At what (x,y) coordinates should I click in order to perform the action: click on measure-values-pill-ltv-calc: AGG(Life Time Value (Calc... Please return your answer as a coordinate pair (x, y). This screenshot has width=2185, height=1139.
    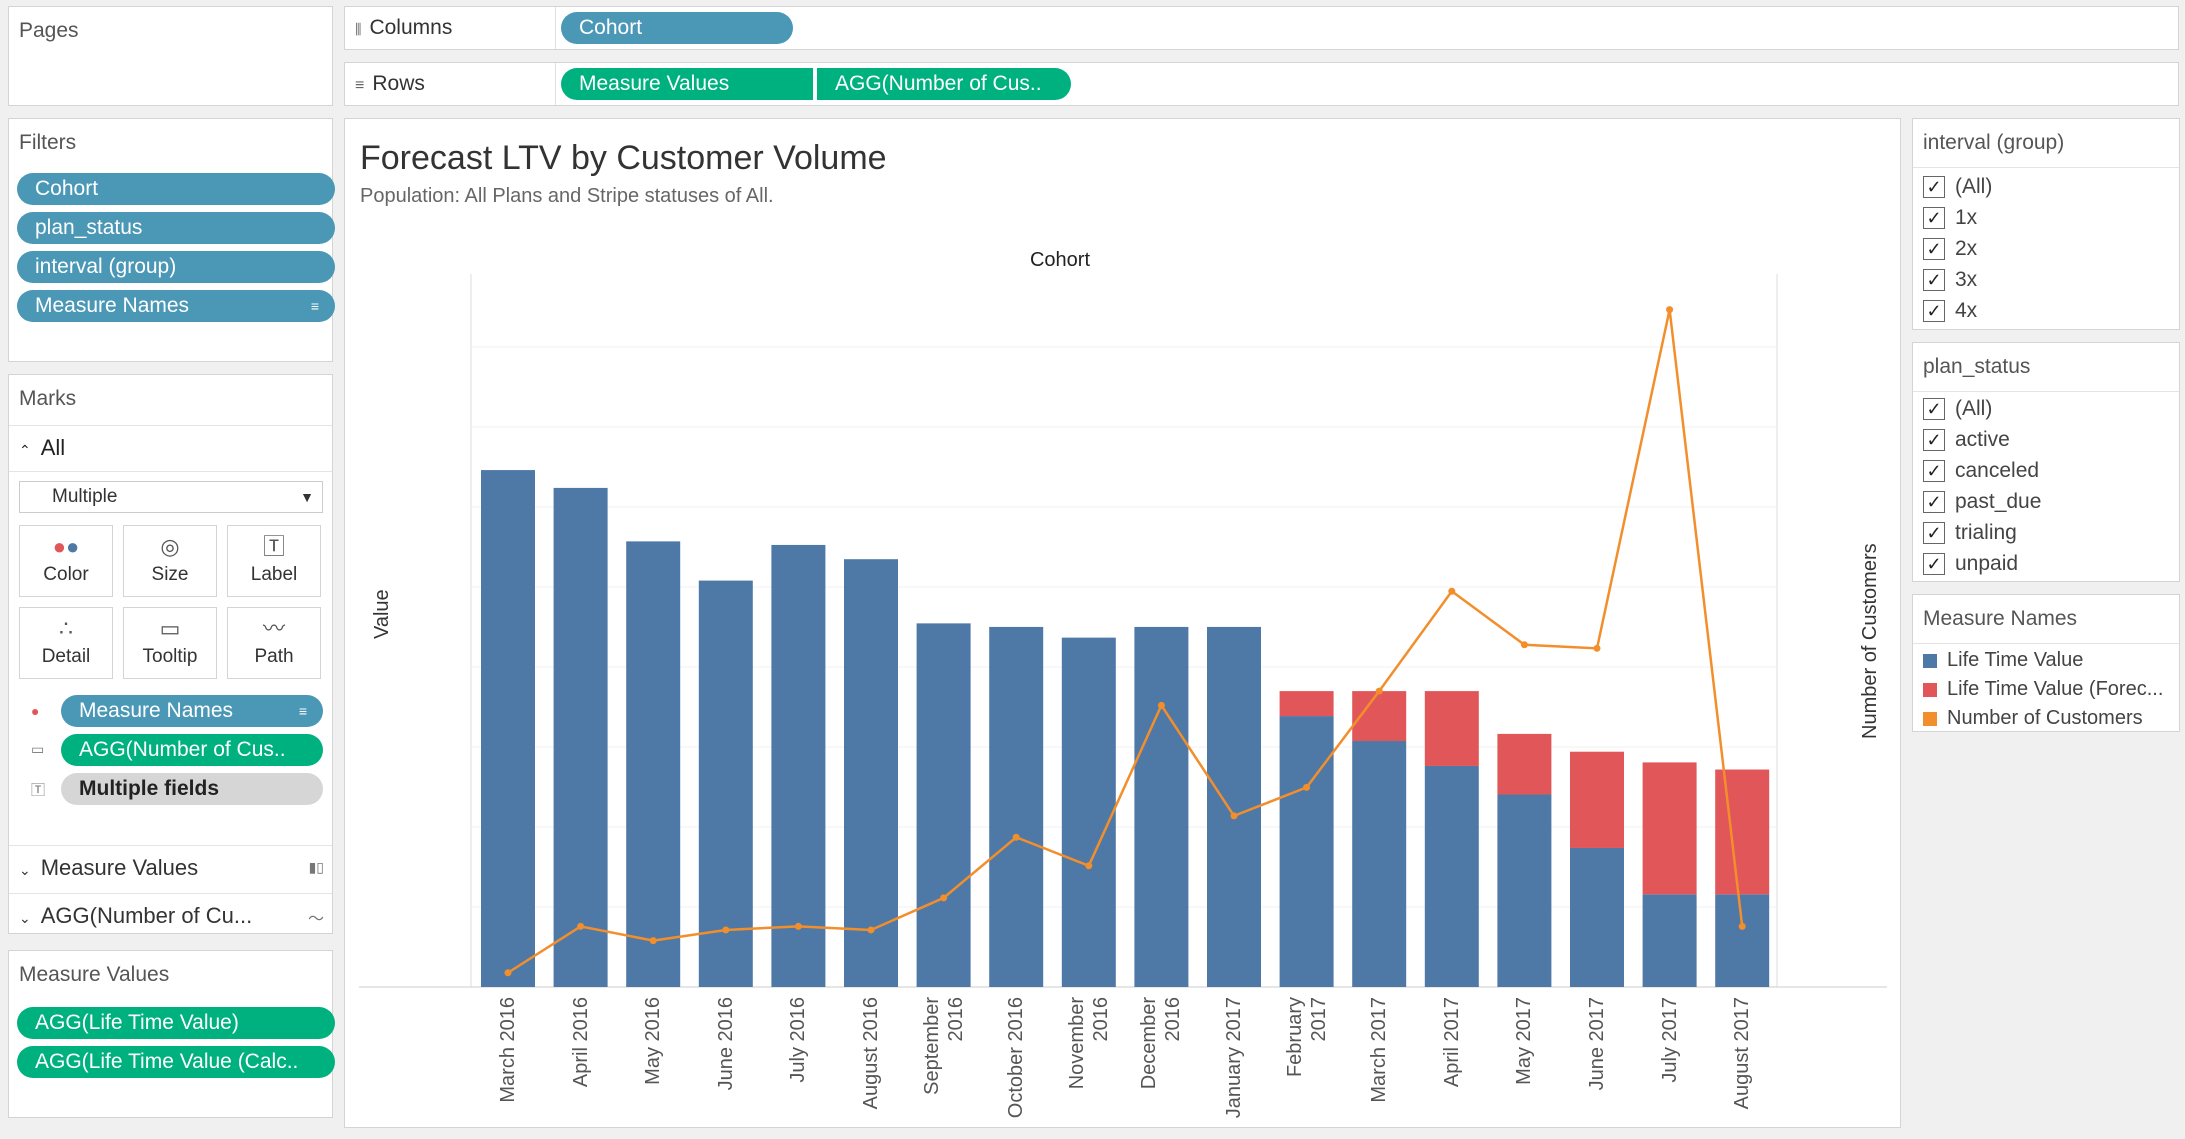
    Looking at the image, I should click on (176, 1062).